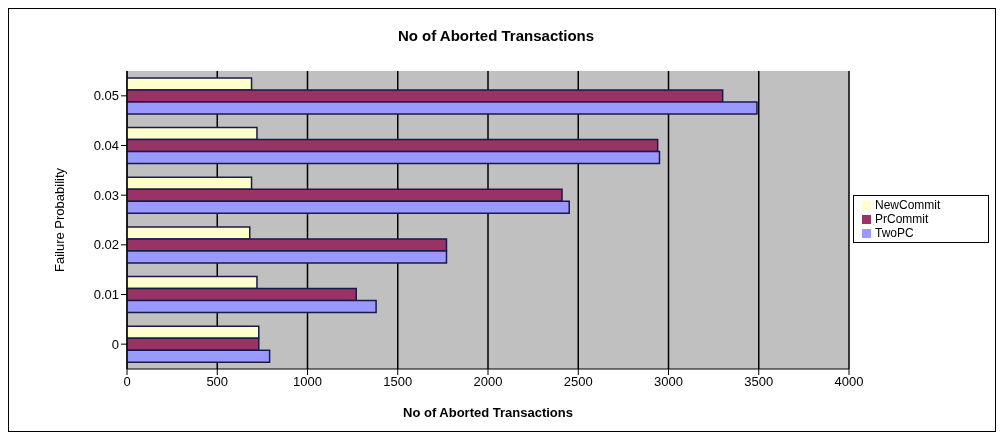 The image size is (1006, 441). Describe the element at coordinates (759, 382) in the screenshot. I see `x-tick-label: 3500` at that location.